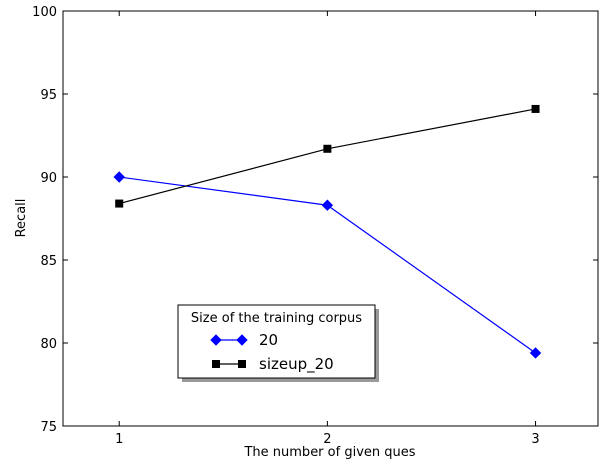 The height and width of the screenshot is (461, 600). What do you see at coordinates (48, 344) in the screenshot?
I see `y-tick-label: 80` at bounding box center [48, 344].